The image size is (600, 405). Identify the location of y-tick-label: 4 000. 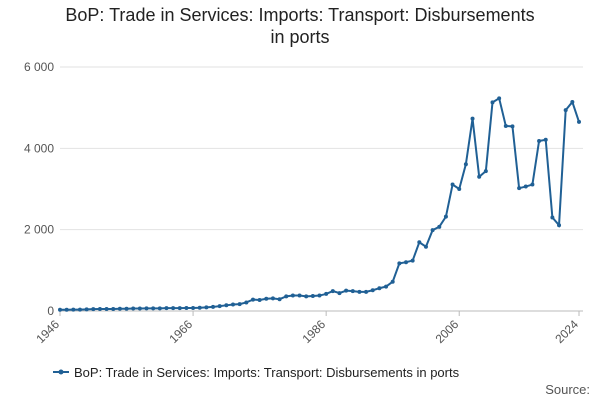
(39, 148).